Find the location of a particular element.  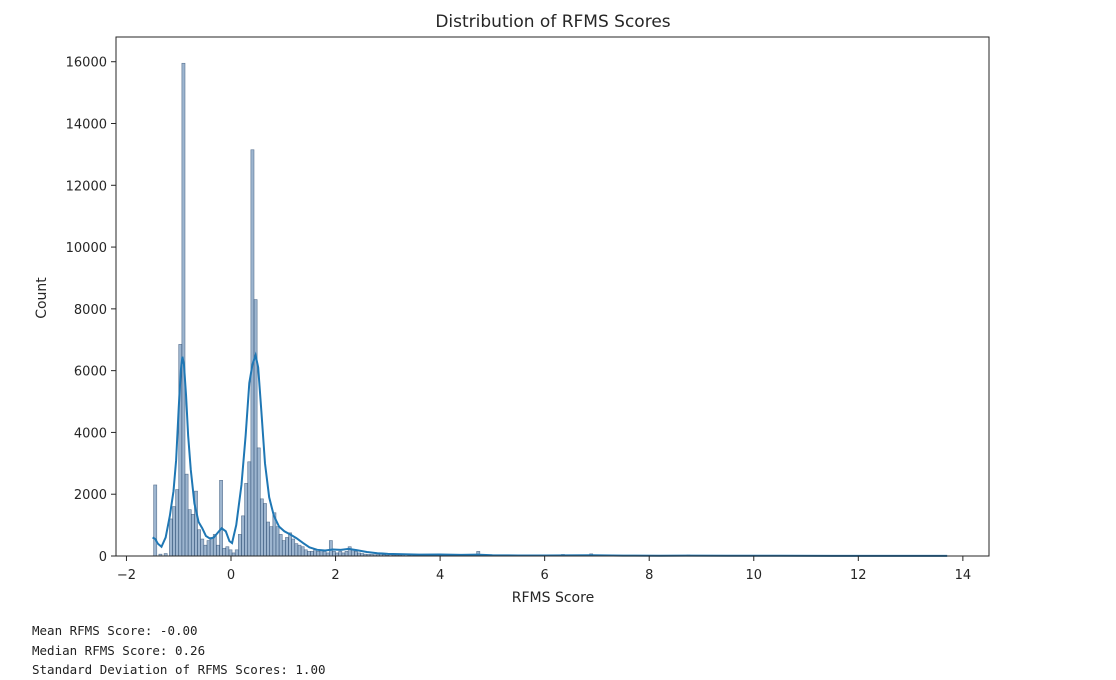

x-tick-label-7: 12 is located at coordinates (858, 575).